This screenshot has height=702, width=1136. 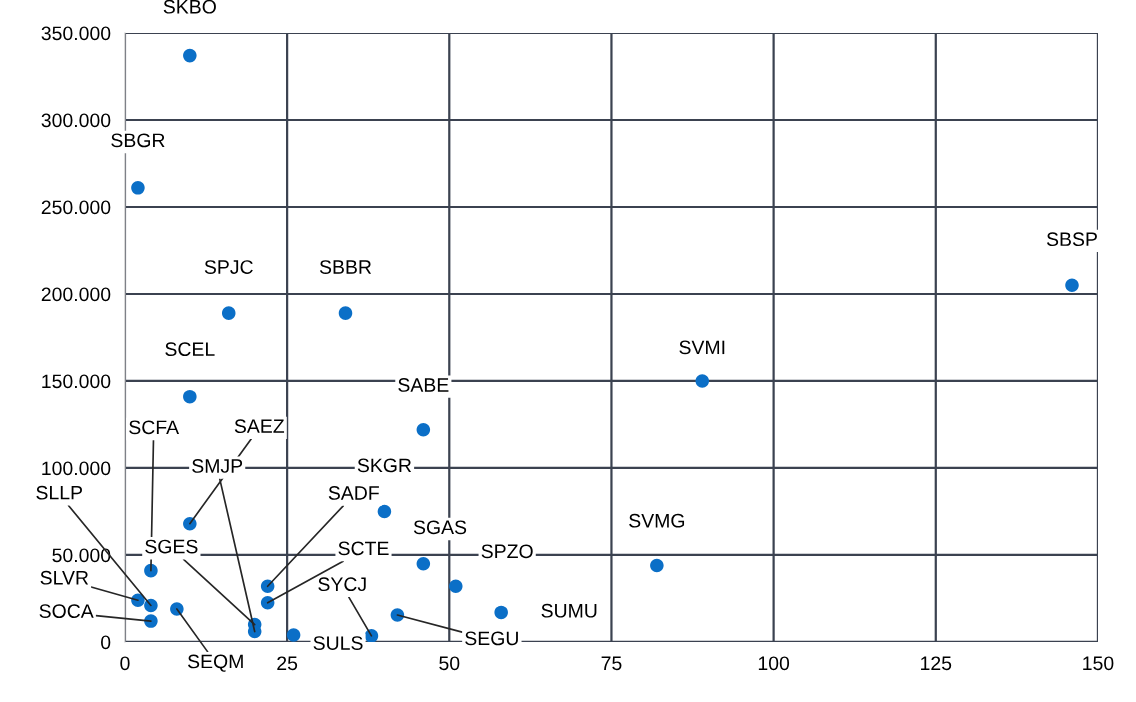 I want to click on x-tick-label: 100, so click(x=774, y=663).